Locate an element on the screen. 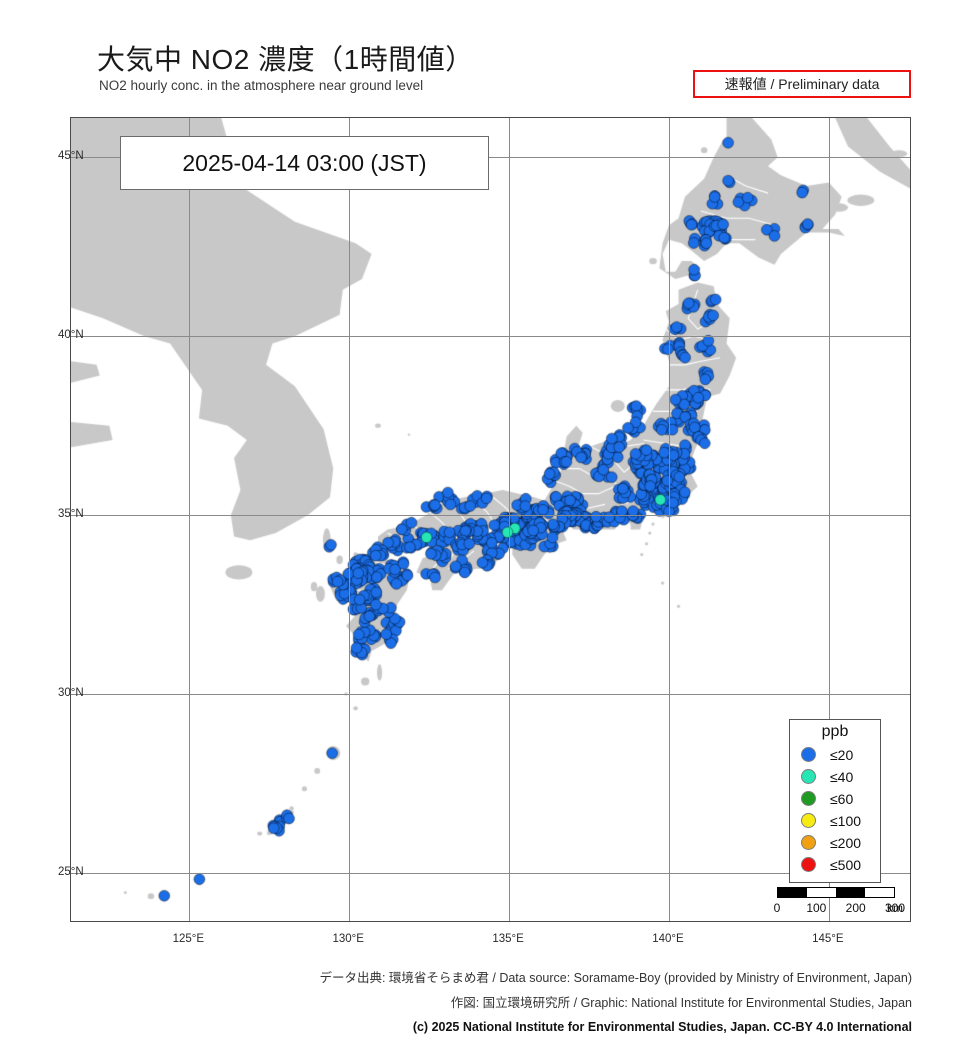  scale-bar: 0 100 200 300 km is located at coordinates (841, 902).